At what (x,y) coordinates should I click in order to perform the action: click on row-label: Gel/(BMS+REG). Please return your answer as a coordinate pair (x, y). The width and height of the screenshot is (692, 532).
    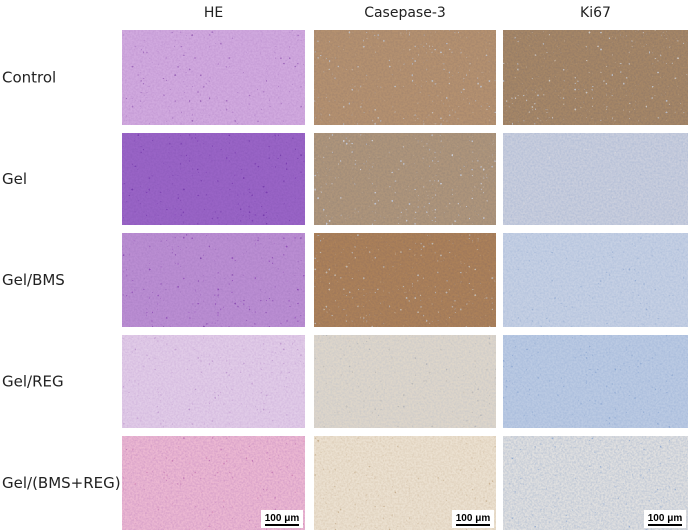
    Looking at the image, I should click on (61, 483).